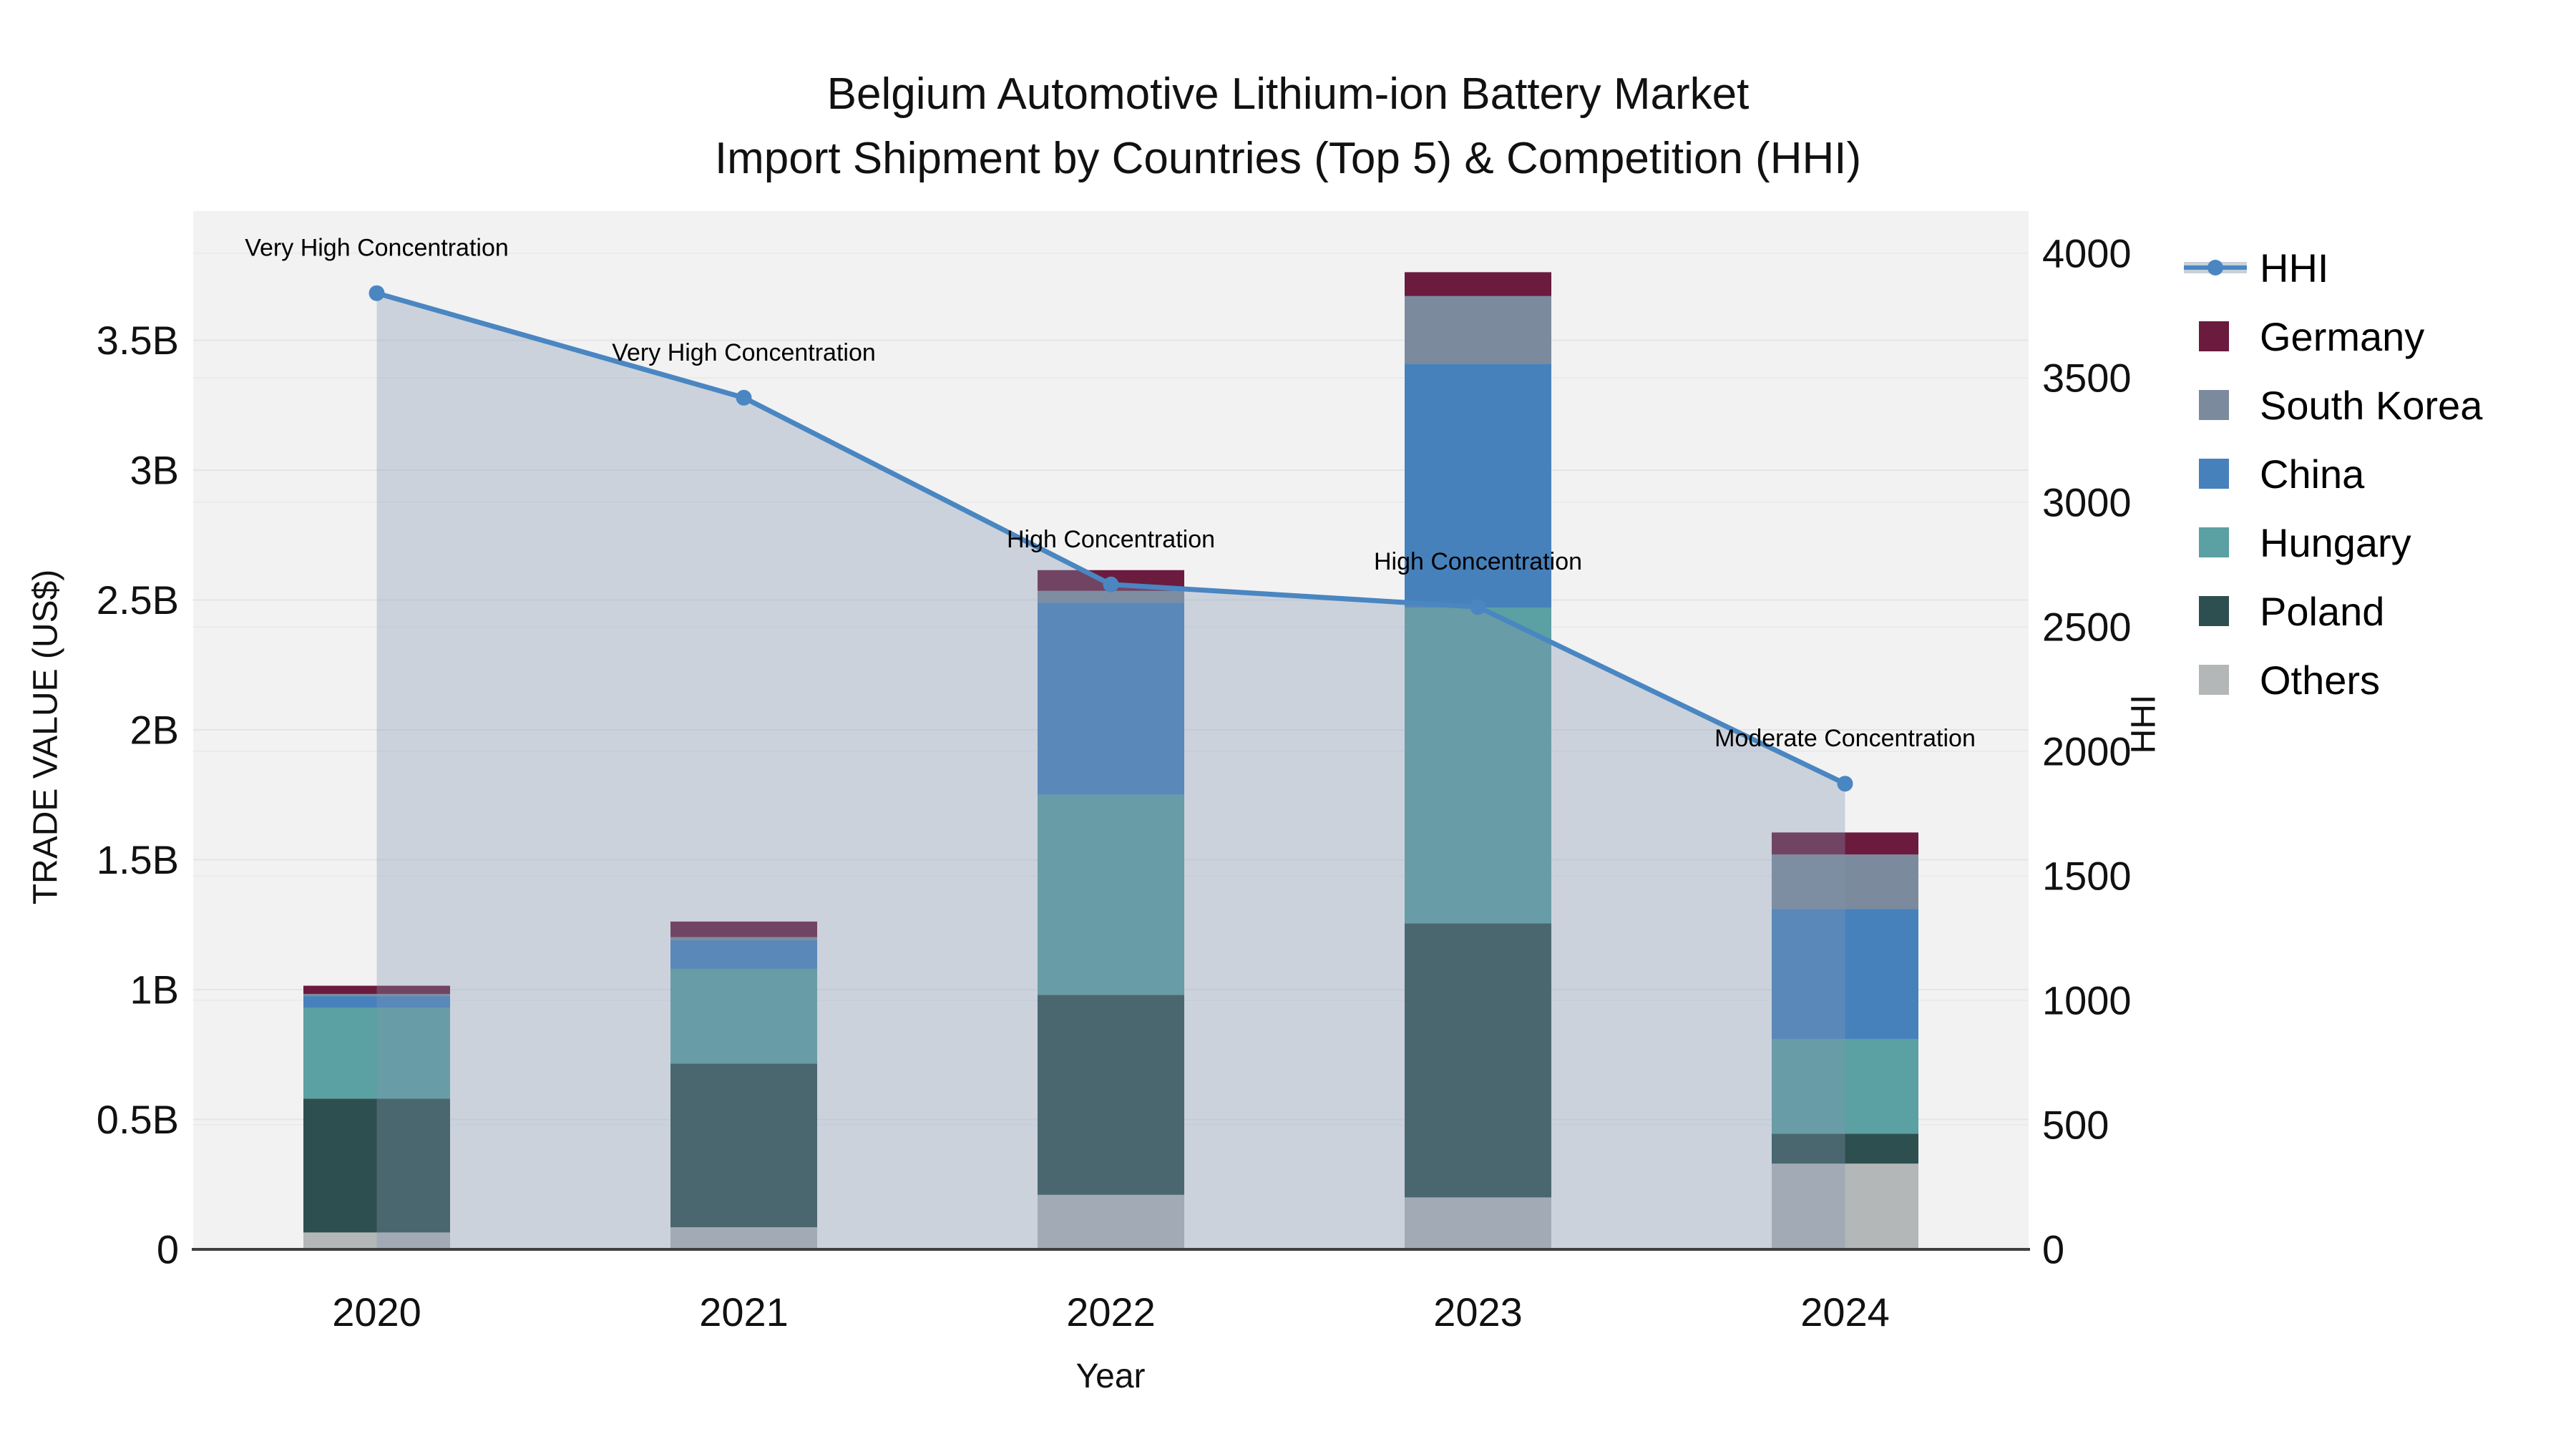 Image resolution: width=2576 pixels, height=1449 pixels. I want to click on bar-segment-2022-hungary, so click(1111, 894).